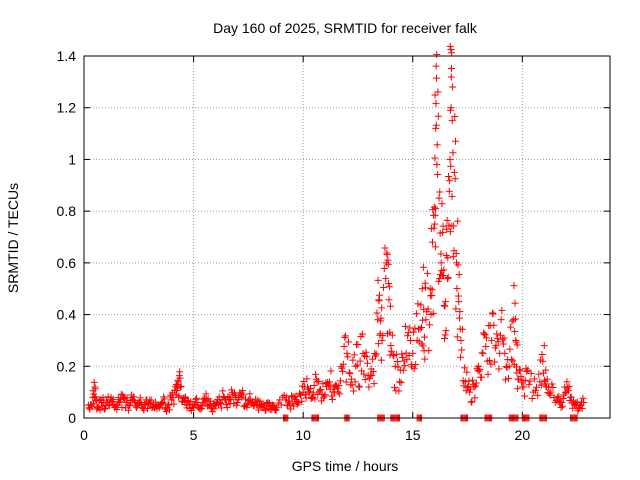  What do you see at coordinates (67, 108) in the screenshot?
I see `y-tick-label: 1.2` at bounding box center [67, 108].